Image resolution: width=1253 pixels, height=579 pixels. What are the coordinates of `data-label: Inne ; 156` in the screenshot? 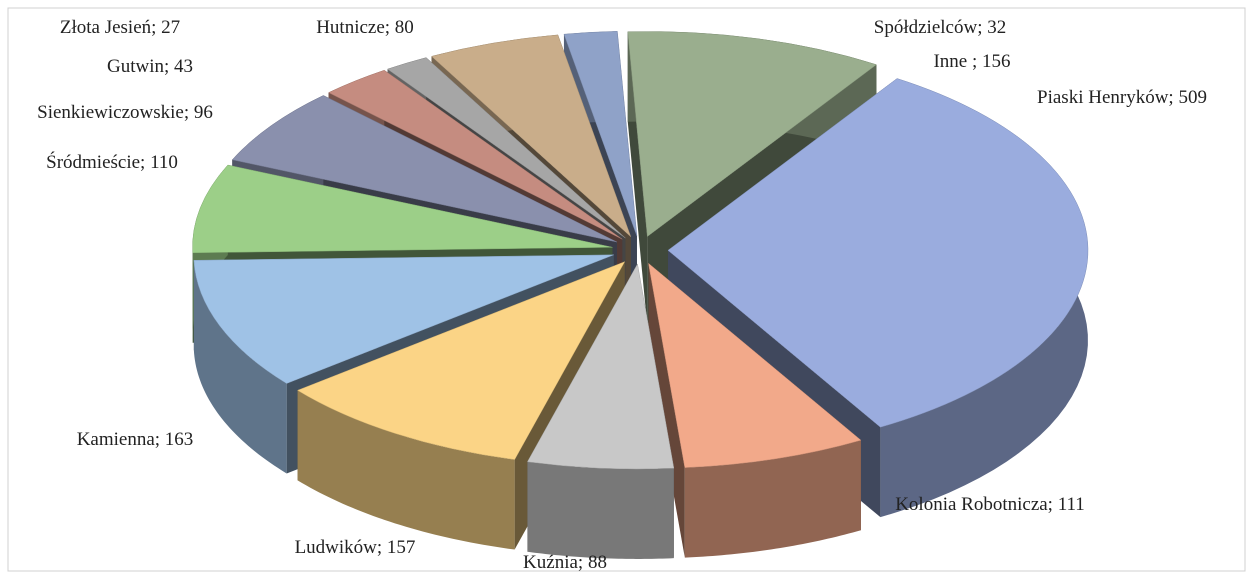 It's located at (972, 62).